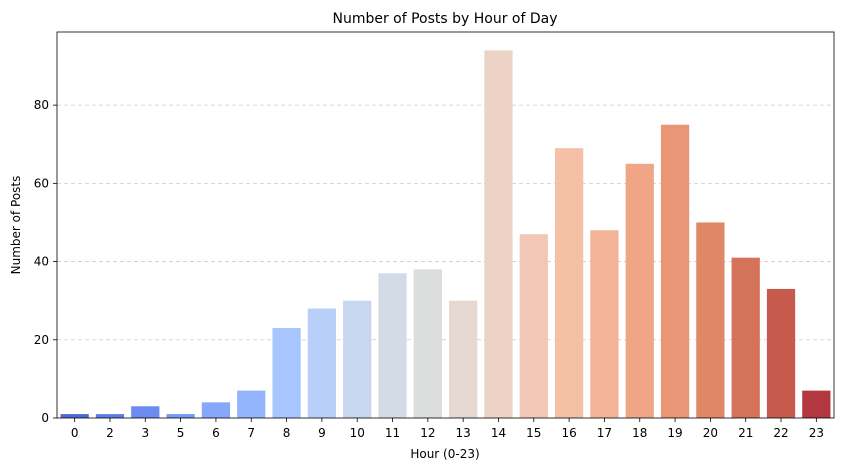 This screenshot has width=841, height=470. What do you see at coordinates (181, 433) in the screenshot?
I see `x-tick-label: 5` at bounding box center [181, 433].